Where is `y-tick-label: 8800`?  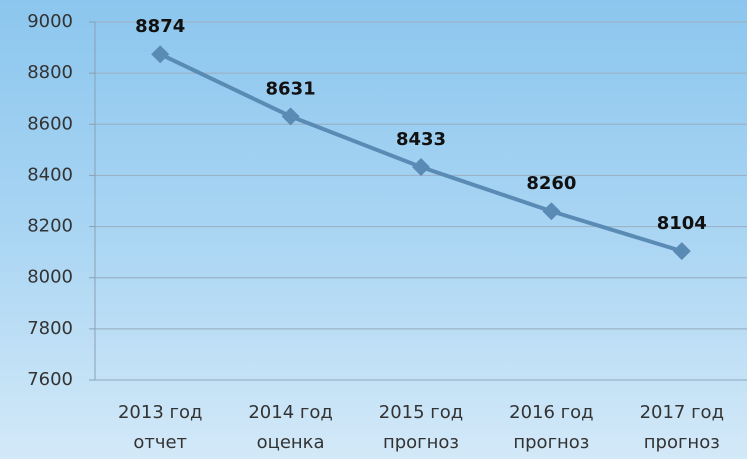 y-tick-label: 8800 is located at coordinates (50, 72).